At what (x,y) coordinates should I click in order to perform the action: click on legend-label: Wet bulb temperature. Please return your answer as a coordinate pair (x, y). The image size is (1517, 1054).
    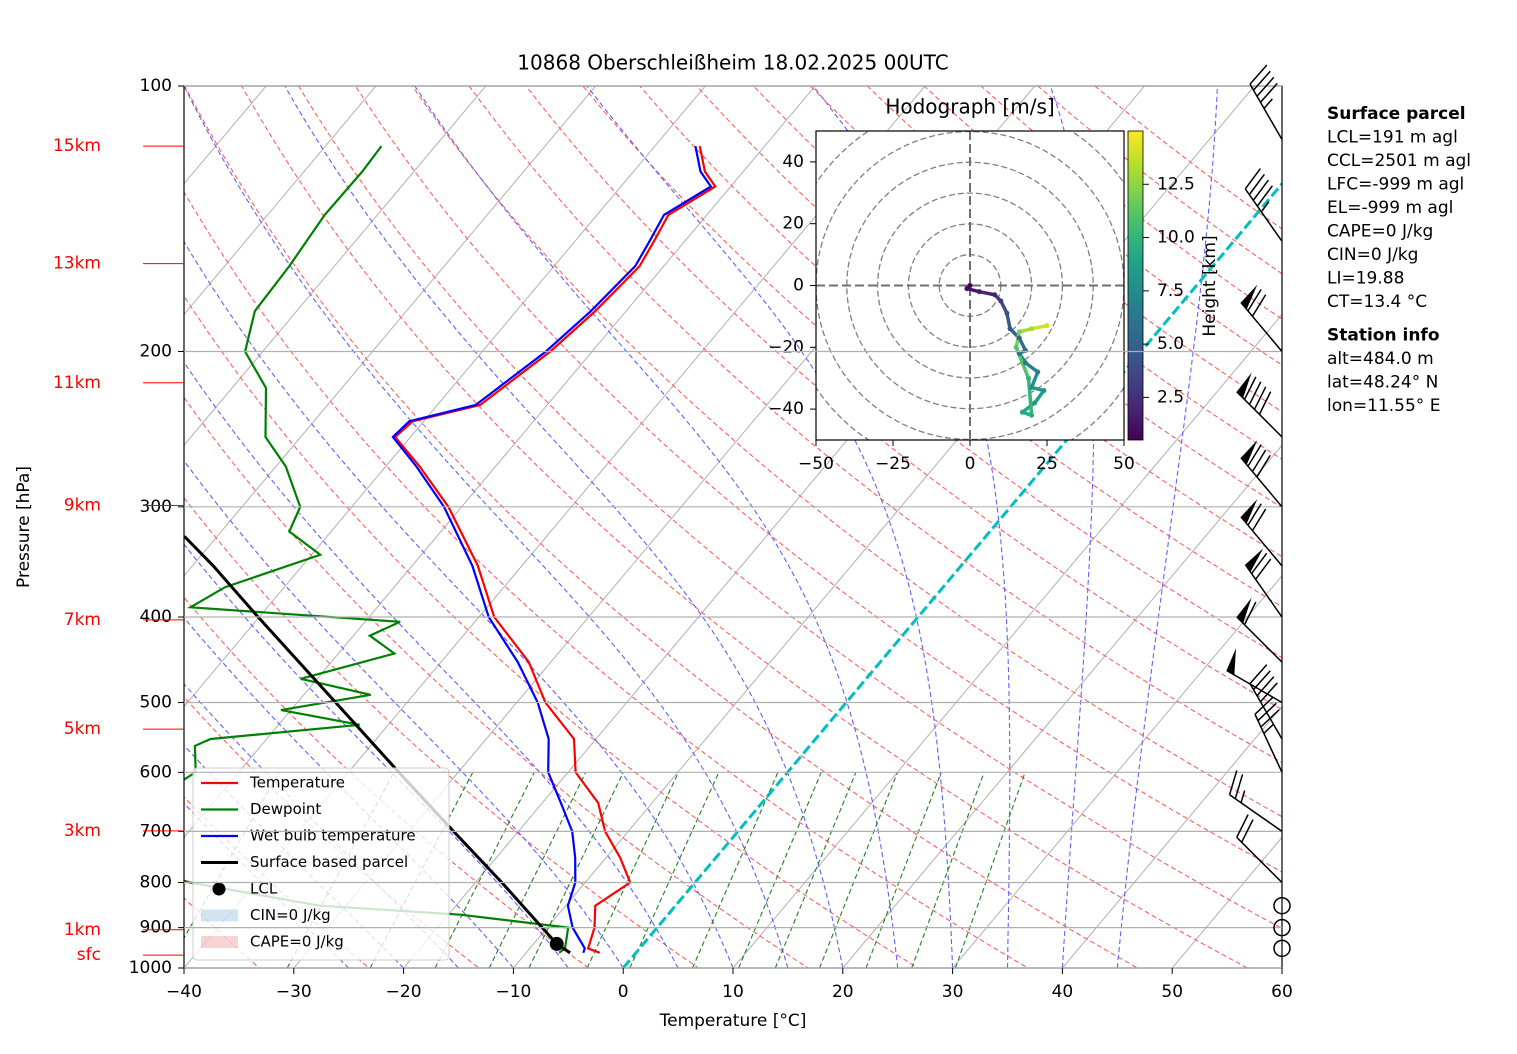
    Looking at the image, I should click on (333, 836).